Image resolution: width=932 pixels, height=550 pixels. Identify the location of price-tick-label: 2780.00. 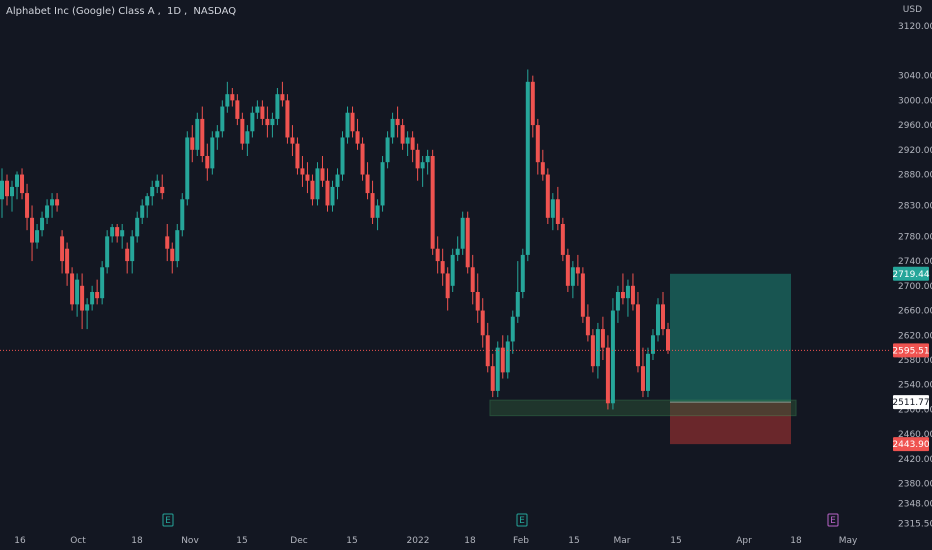
(915, 237).